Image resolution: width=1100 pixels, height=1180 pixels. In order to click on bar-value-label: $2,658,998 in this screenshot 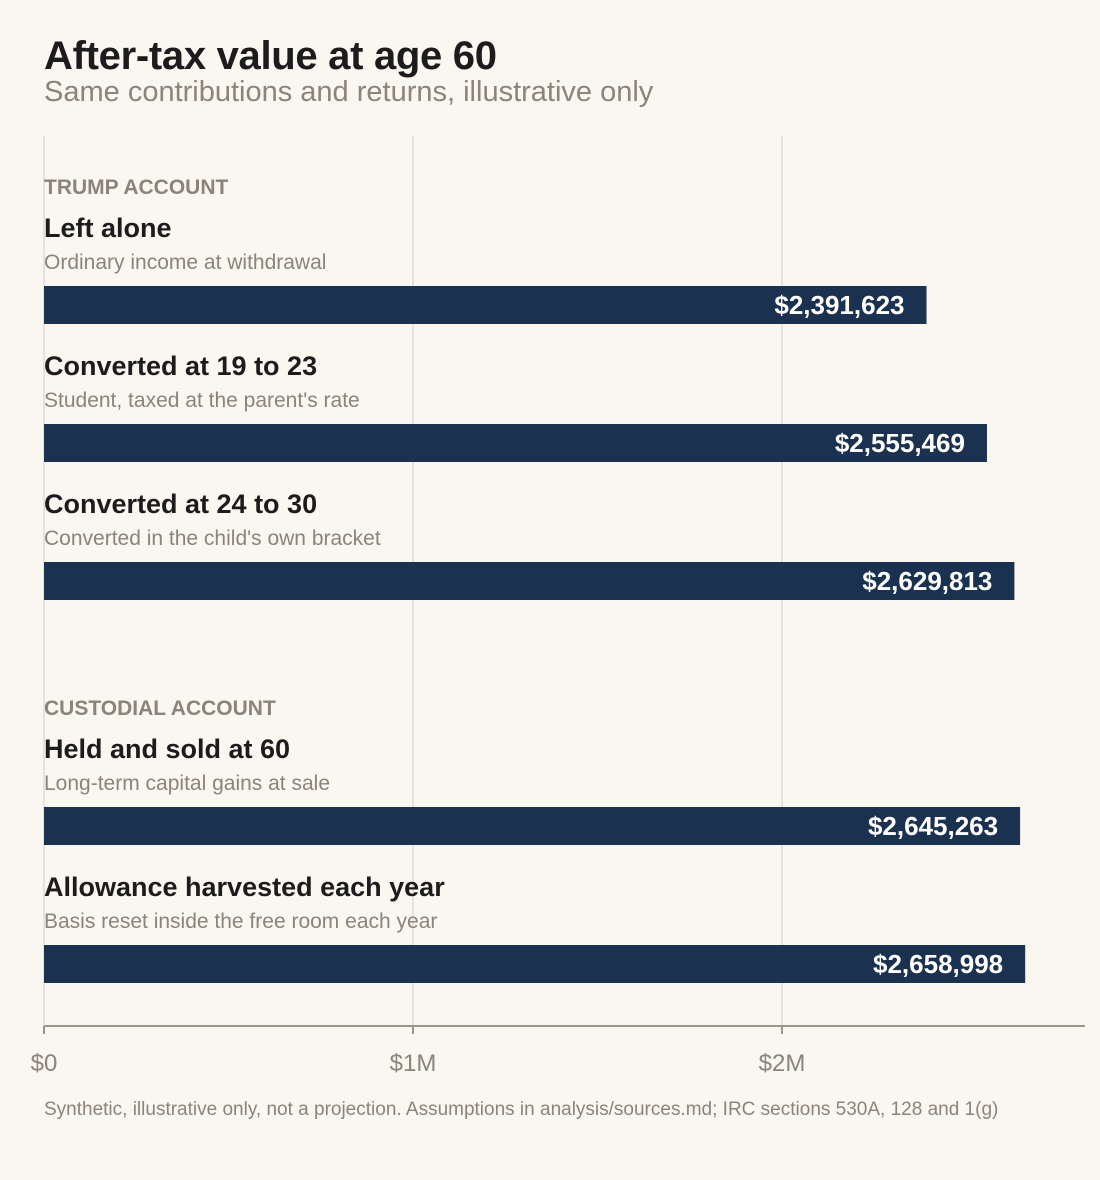, I will do `click(938, 964)`.